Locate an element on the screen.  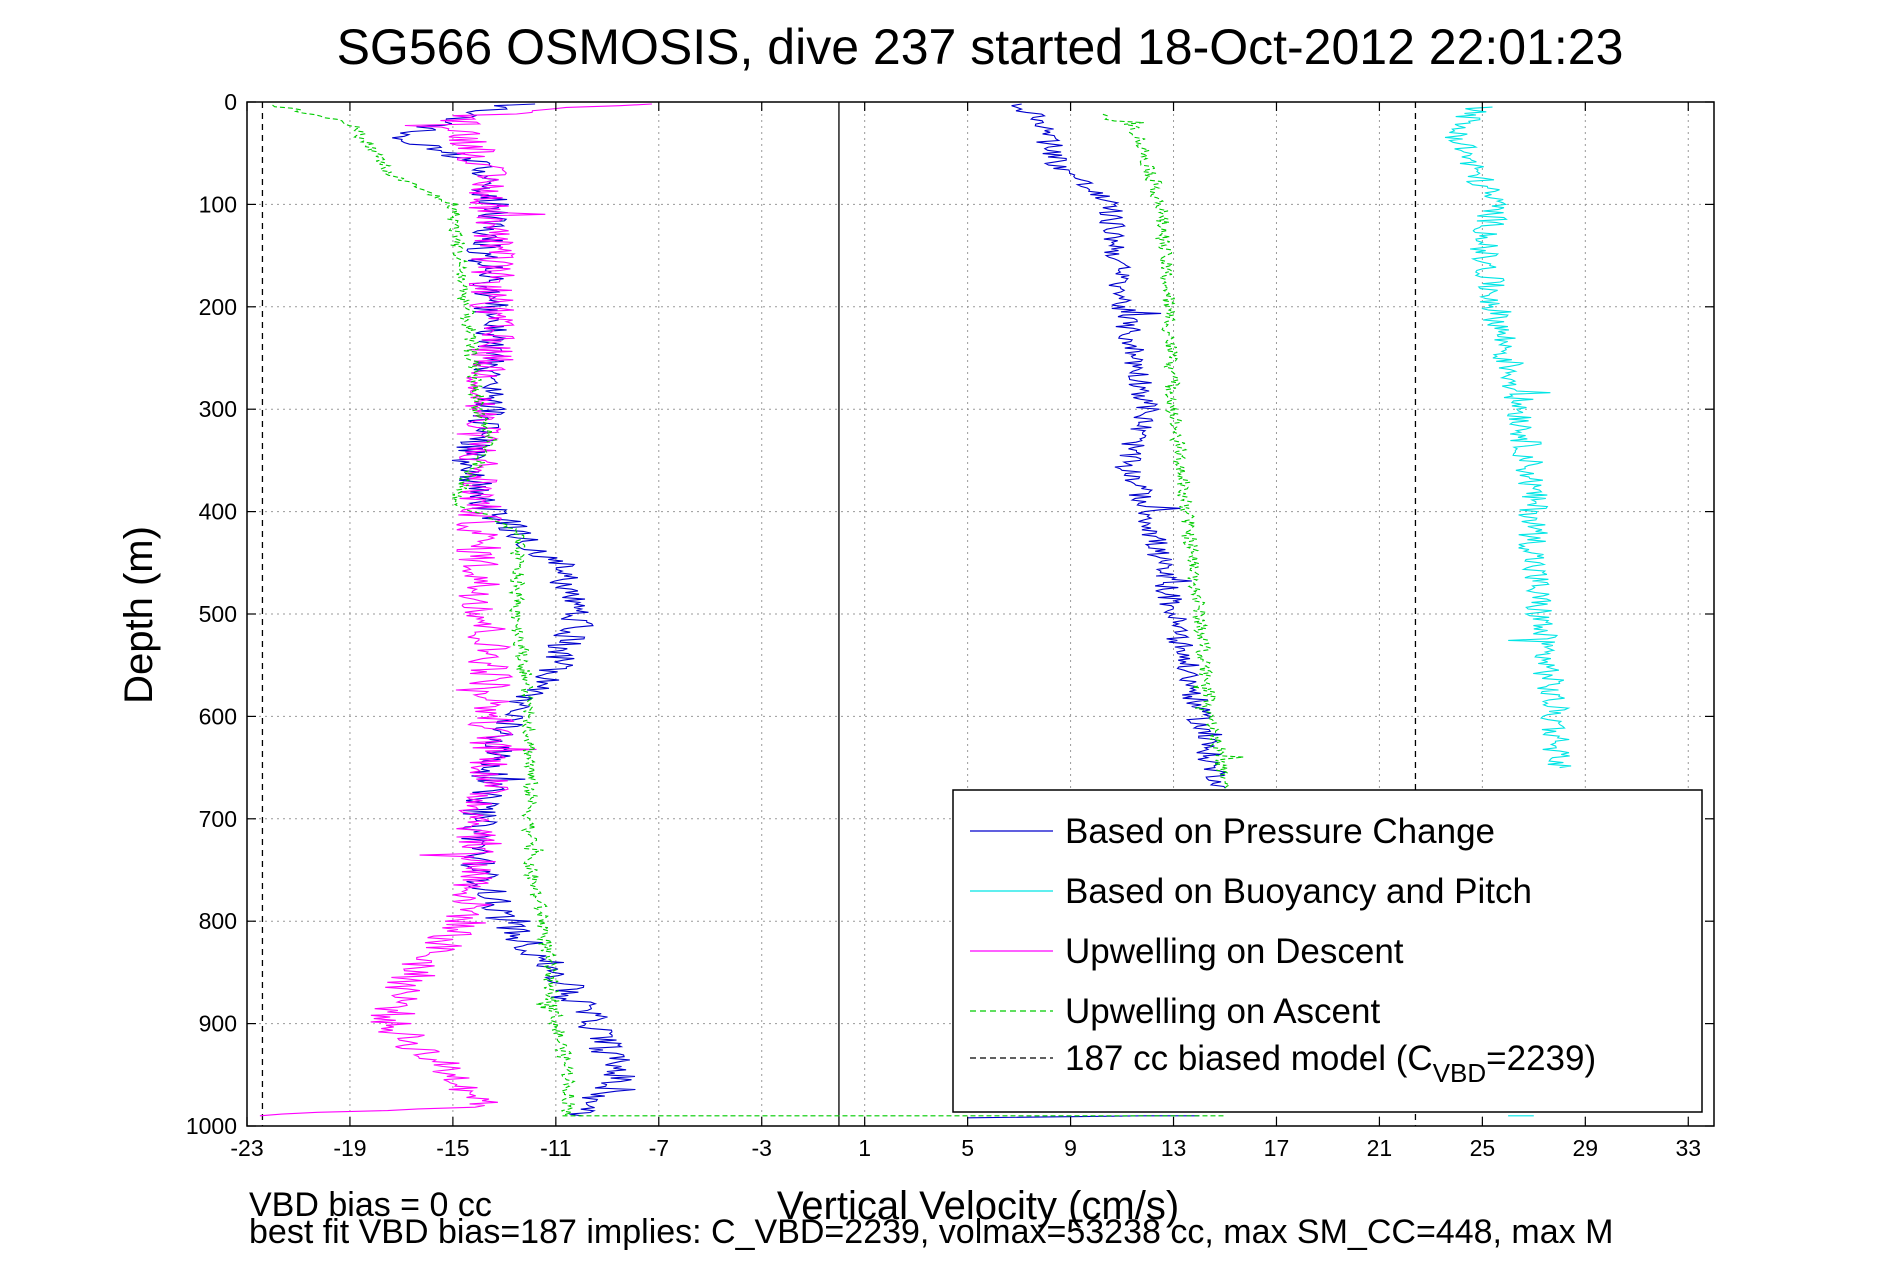
legend-label-text: Upwelling on Ascent is located at coordinates (1222, 1011).